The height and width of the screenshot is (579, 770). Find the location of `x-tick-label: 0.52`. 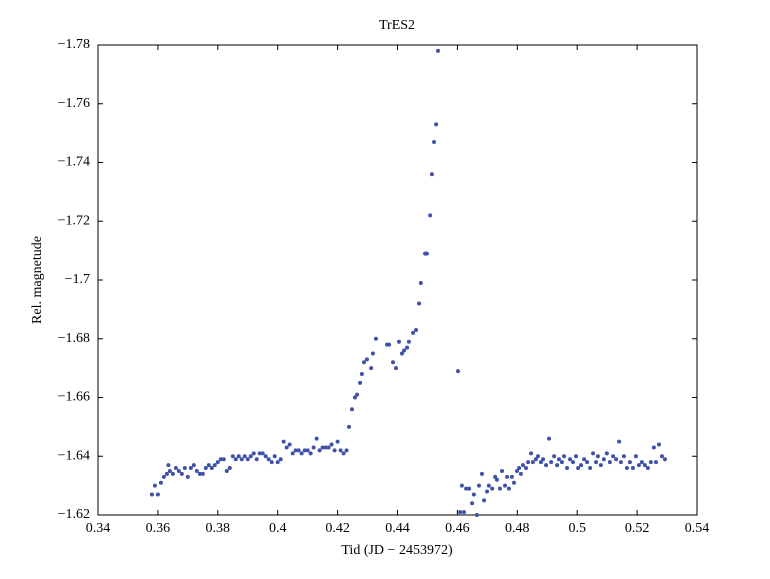

x-tick-label: 0.52 is located at coordinates (637, 528).